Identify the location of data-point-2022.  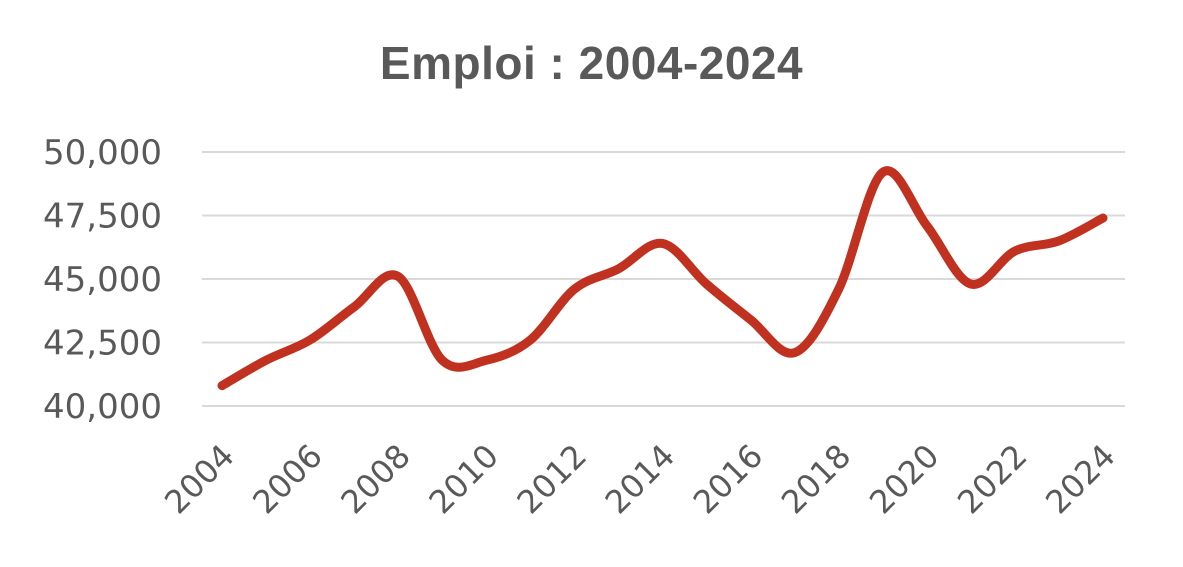
(1014, 251).